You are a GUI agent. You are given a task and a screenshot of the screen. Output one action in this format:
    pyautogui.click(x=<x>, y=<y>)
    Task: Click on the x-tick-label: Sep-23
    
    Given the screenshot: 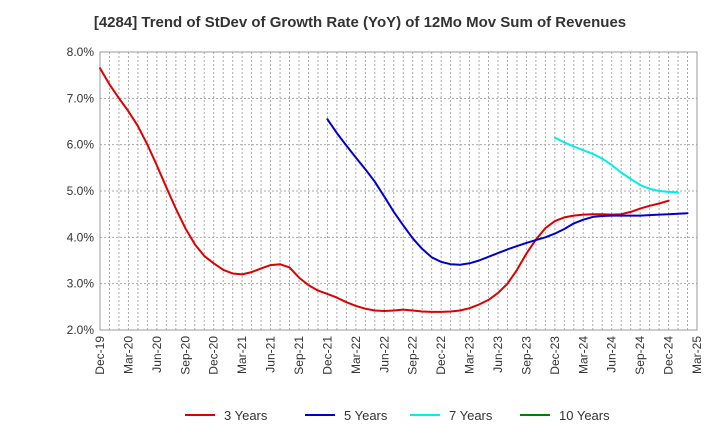 What is the action you would take?
    pyautogui.click(x=526, y=355)
    